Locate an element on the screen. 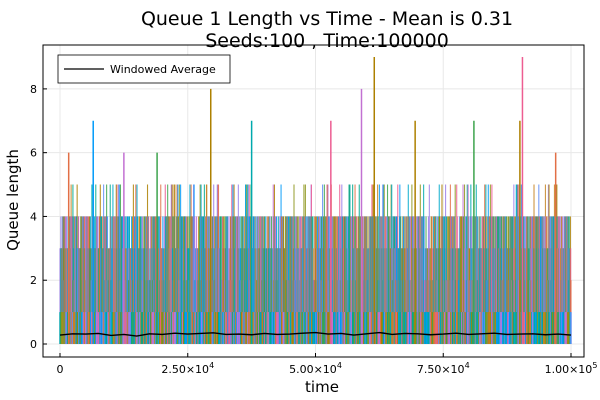 Image resolution: width=600 pixels, height=400 pixels. x-axis-ticks: 0 2.50×10⁴ 5.00×10⁴ 7.50×10⁴ 1.00×10⁵ is located at coordinates (327, 364).